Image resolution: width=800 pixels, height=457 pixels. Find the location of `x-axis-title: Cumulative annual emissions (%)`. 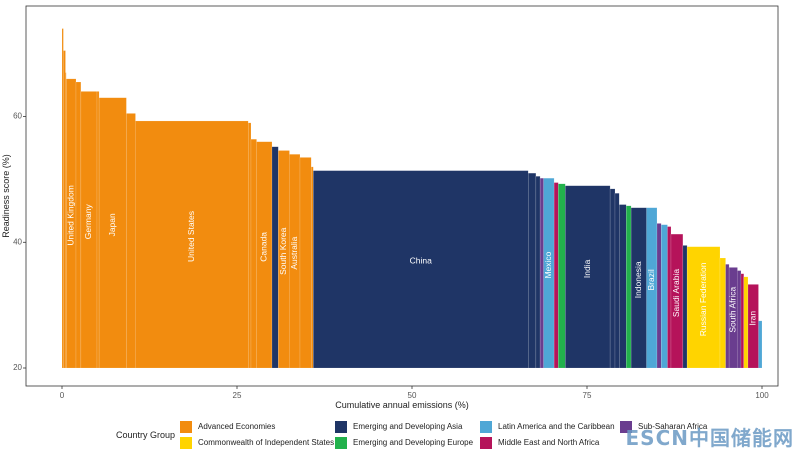

x-axis-title: Cumulative annual emissions (%) is located at coordinates (402, 405).